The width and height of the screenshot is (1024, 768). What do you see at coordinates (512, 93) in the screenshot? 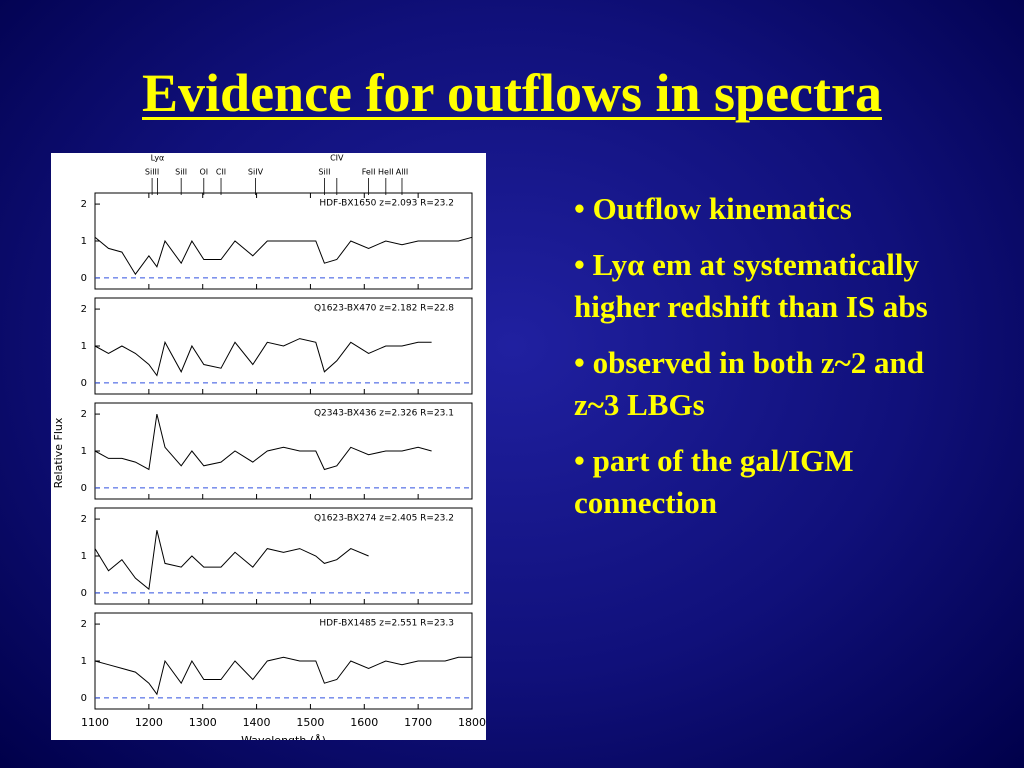
I see `slide-title: Evidence for outflows in spectra` at bounding box center [512, 93].